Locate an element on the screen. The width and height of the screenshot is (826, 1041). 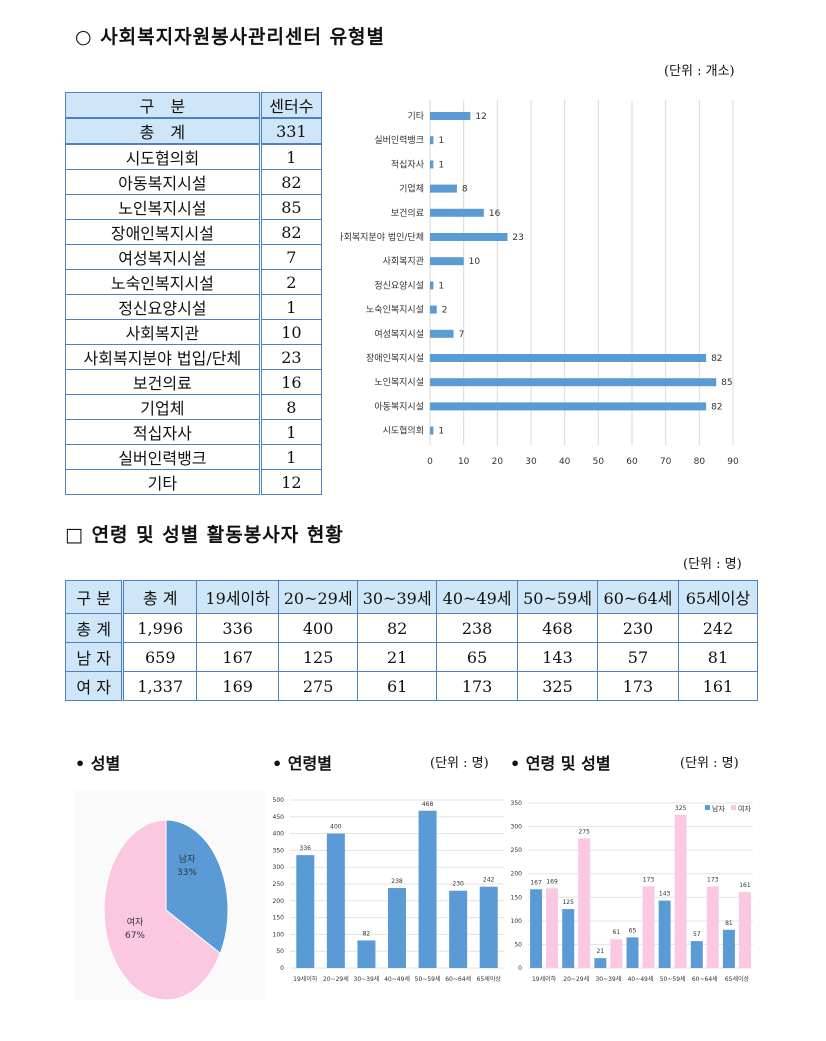
section2-unit: (단위 : 명) is located at coordinates (712, 564).